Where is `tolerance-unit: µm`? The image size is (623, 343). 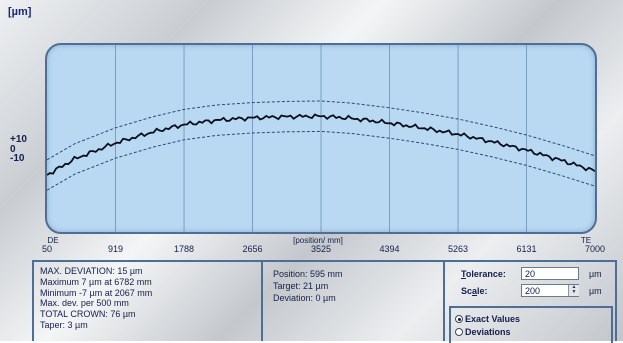 tolerance-unit: µm is located at coordinates (595, 274).